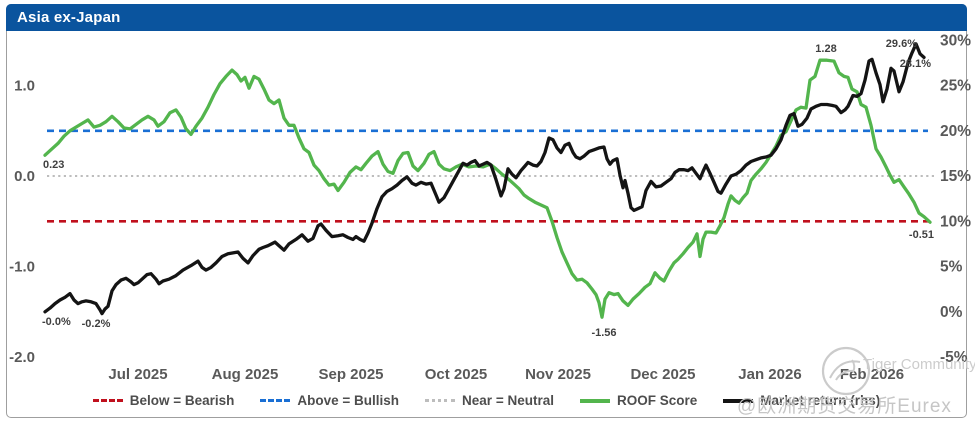  What do you see at coordinates (872, 374) in the screenshot?
I see `x-axis-month-label: Feb 2026` at bounding box center [872, 374].